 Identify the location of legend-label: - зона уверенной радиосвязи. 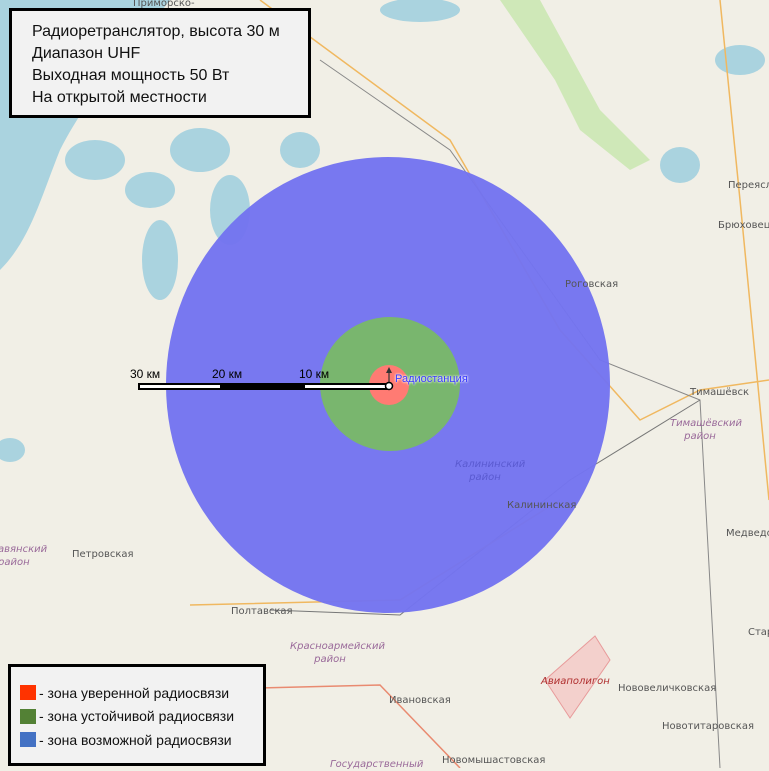
(134, 692).